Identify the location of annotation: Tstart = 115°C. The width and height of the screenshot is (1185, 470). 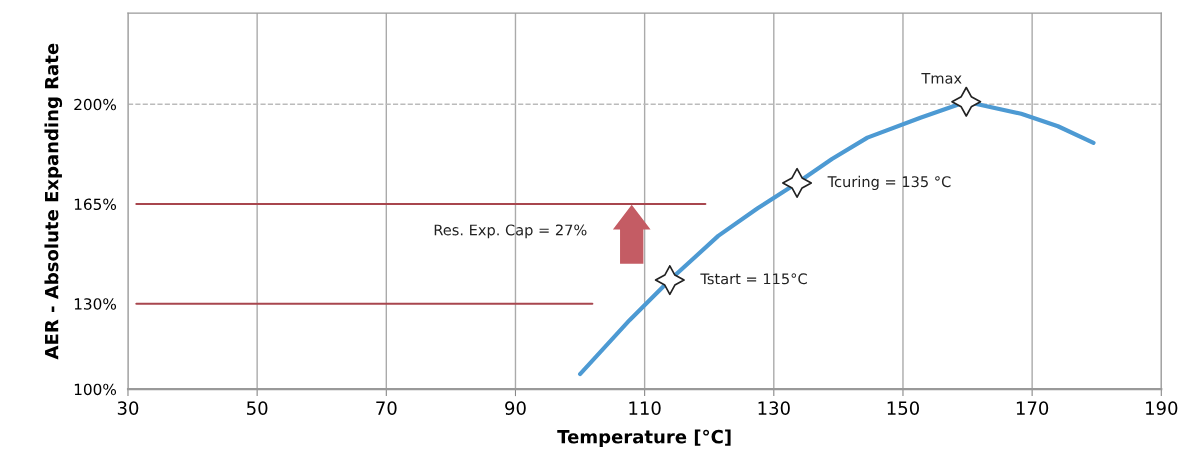
(753, 279).